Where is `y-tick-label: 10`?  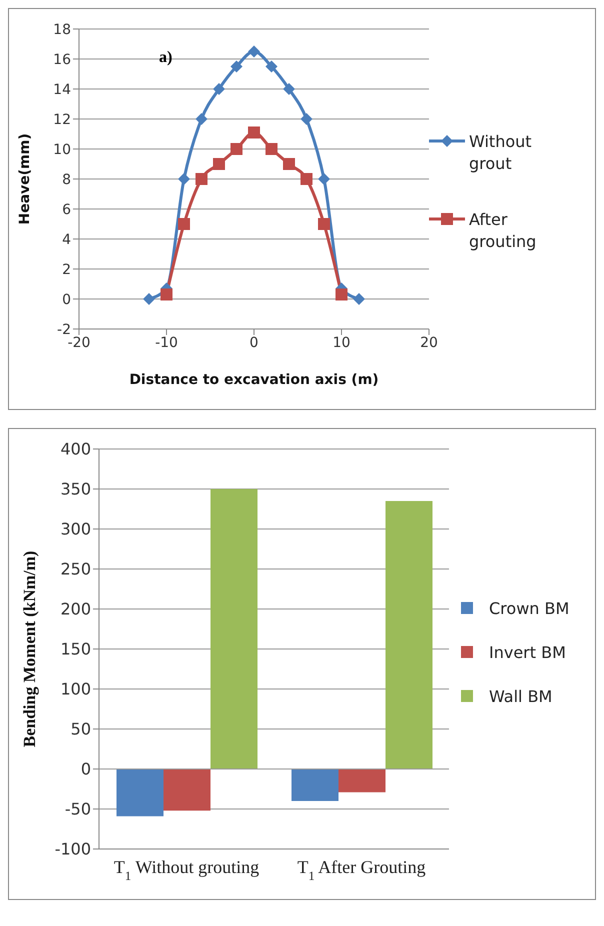 y-tick-label: 10 is located at coordinates (62, 150).